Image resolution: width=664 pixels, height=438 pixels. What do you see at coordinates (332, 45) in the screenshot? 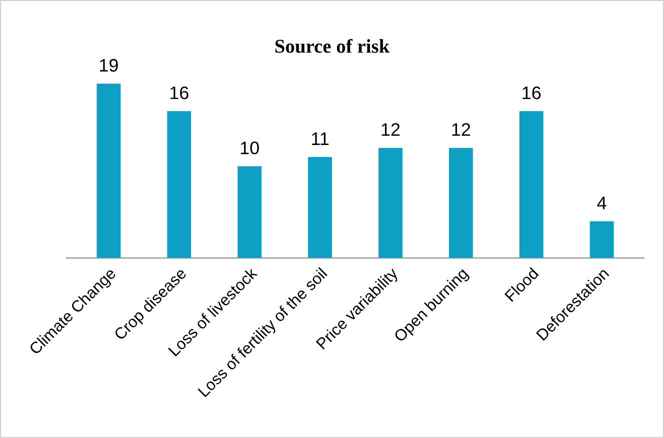
I see `chart-title: Source of risk` at bounding box center [332, 45].